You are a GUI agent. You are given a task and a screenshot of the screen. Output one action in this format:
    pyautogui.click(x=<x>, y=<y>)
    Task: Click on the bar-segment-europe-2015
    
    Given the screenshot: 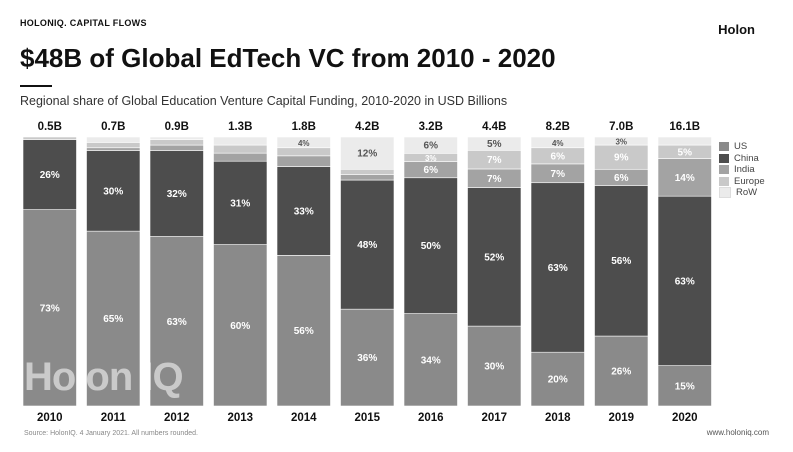 What is the action you would take?
    pyautogui.click(x=367, y=171)
    